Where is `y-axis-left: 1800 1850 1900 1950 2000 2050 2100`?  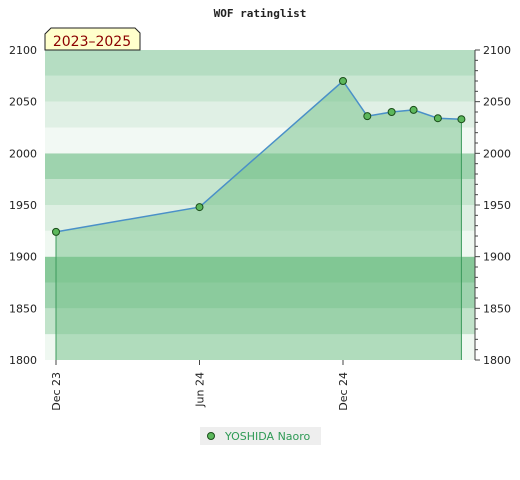 y-axis-left: 1800 1850 1900 1950 2000 2050 2100 is located at coordinates (23, 205).